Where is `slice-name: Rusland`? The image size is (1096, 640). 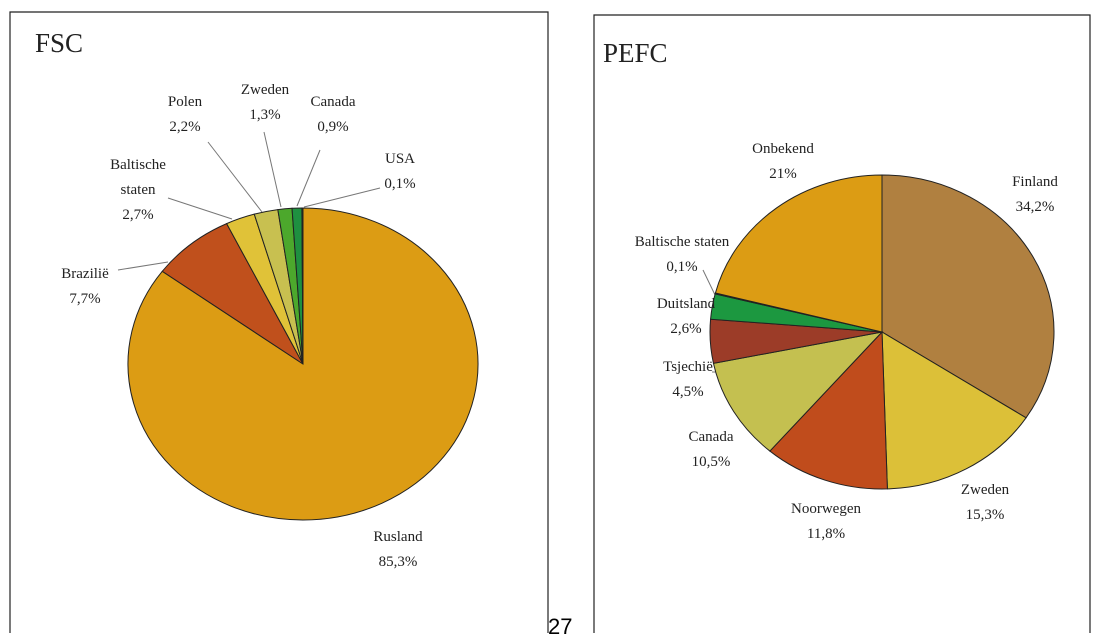 slice-name: Rusland is located at coordinates (398, 537).